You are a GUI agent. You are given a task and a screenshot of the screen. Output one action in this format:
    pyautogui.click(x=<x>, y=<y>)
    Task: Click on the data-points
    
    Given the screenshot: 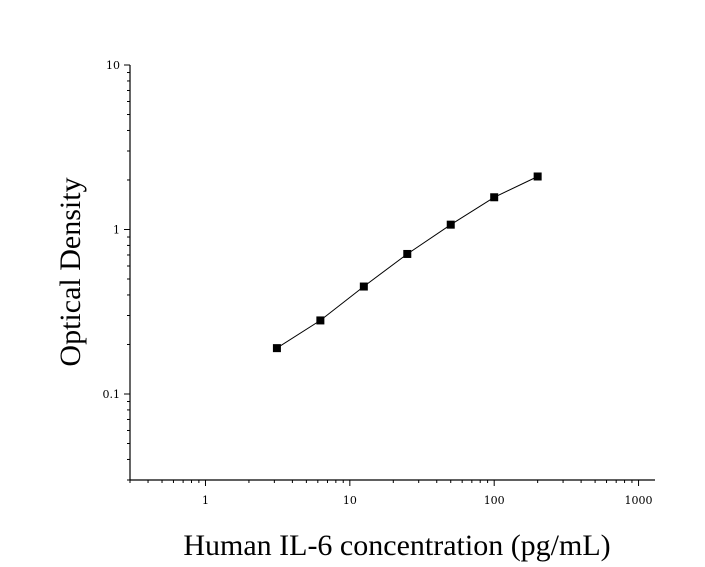 What is the action you would take?
    pyautogui.click(x=407, y=262)
    